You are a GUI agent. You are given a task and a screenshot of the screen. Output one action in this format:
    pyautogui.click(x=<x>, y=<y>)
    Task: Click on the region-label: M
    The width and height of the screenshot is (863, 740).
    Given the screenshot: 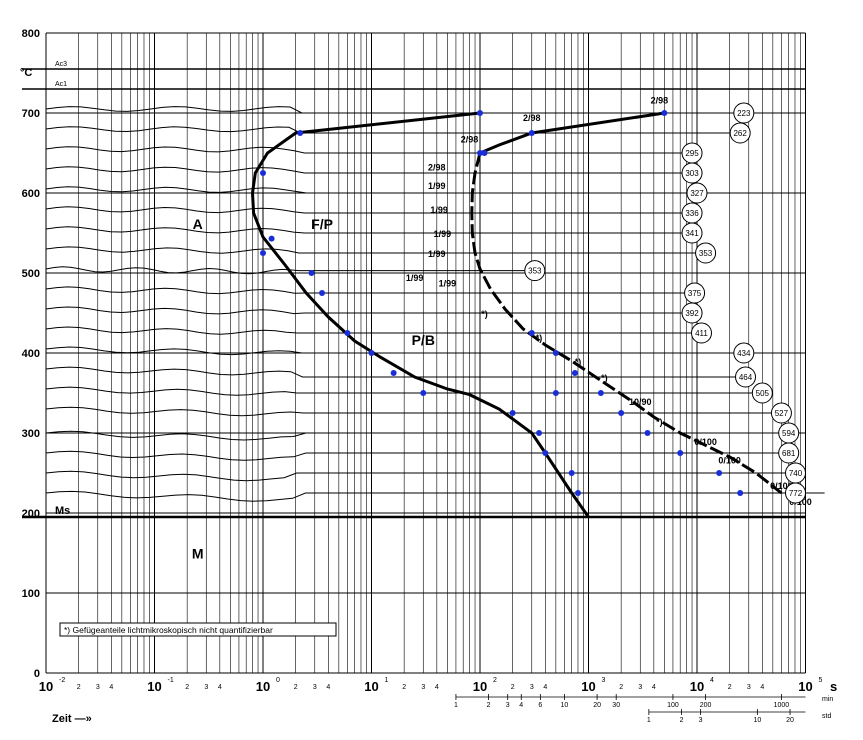 What is the action you would take?
    pyautogui.click(x=198, y=554)
    